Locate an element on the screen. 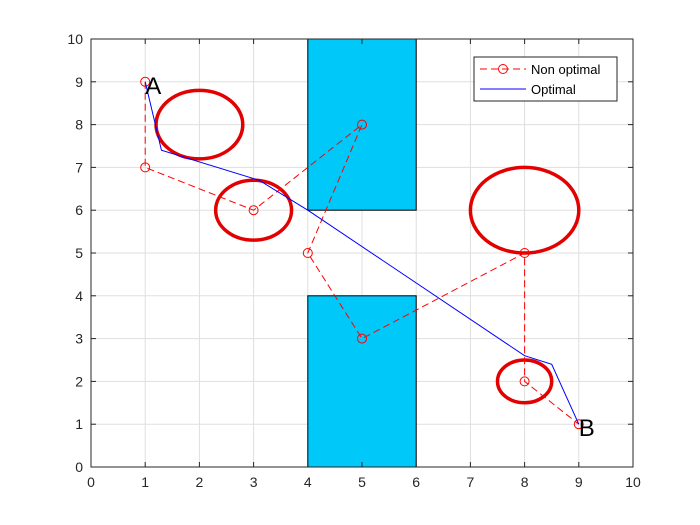 The width and height of the screenshot is (700, 525). point-label-B: B is located at coordinates (587, 428).